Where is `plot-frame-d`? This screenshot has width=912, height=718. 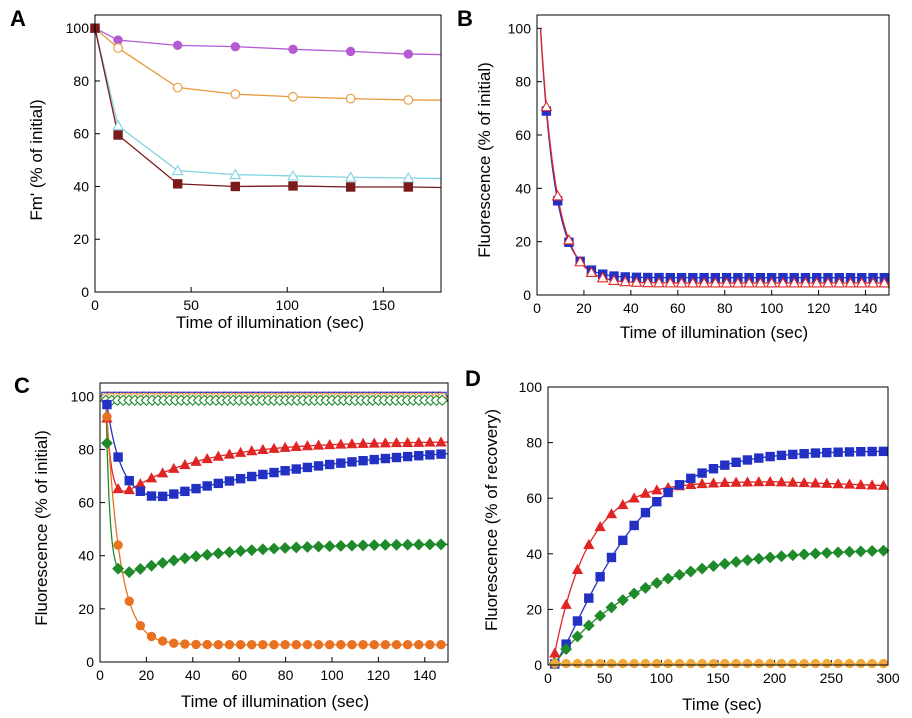 plot-frame-d is located at coordinates (718, 526).